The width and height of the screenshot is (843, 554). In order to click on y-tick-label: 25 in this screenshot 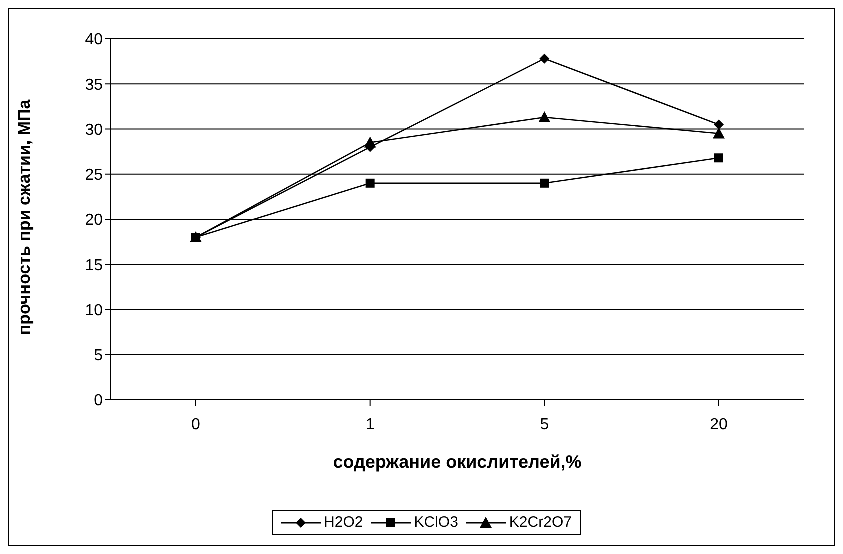, I will do `click(94, 175)`.